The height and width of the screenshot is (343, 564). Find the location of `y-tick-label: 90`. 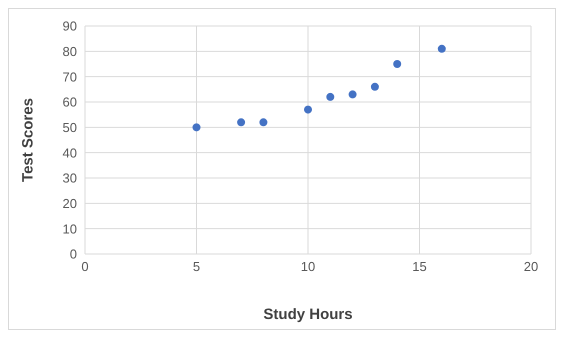

y-tick-label: 90 is located at coordinates (69, 26).